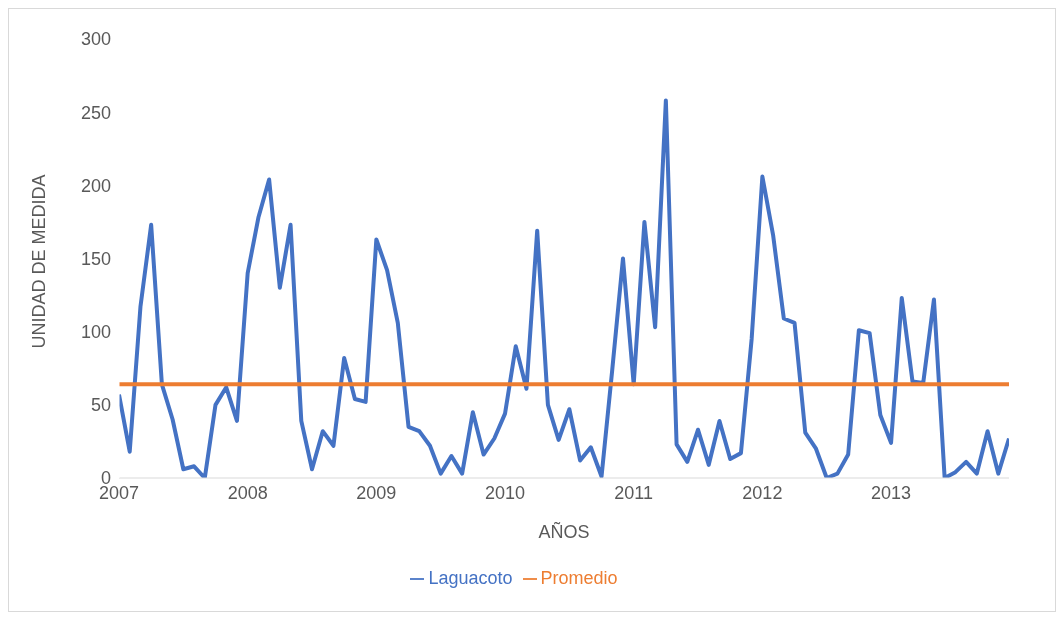 The height and width of the screenshot is (618, 1062). I want to click on x-tick-label: 2010, so click(505, 492).